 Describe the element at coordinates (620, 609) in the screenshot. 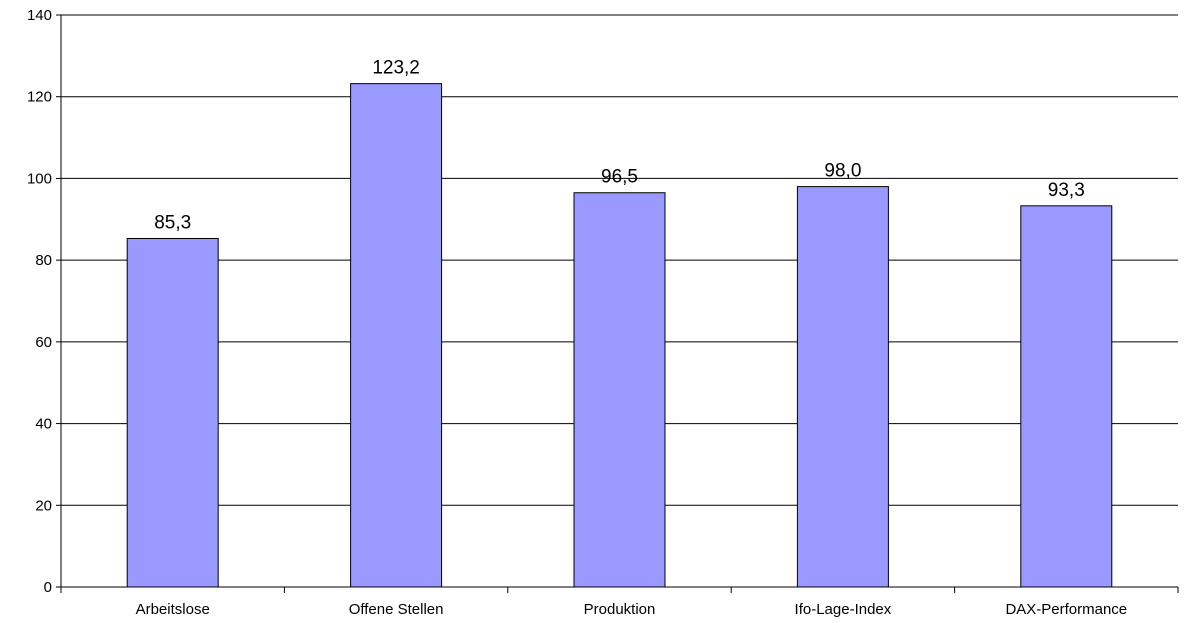

I see `x-category-label: Produktion` at that location.